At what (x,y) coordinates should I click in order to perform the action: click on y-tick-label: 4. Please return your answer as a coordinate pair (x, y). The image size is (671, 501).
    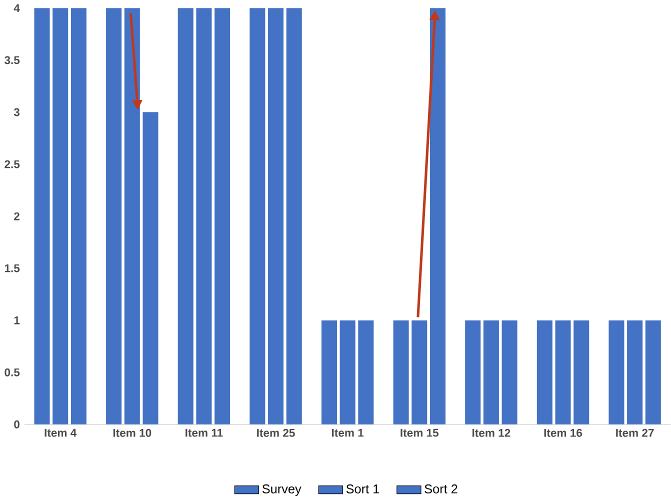
    Looking at the image, I should click on (17, 8).